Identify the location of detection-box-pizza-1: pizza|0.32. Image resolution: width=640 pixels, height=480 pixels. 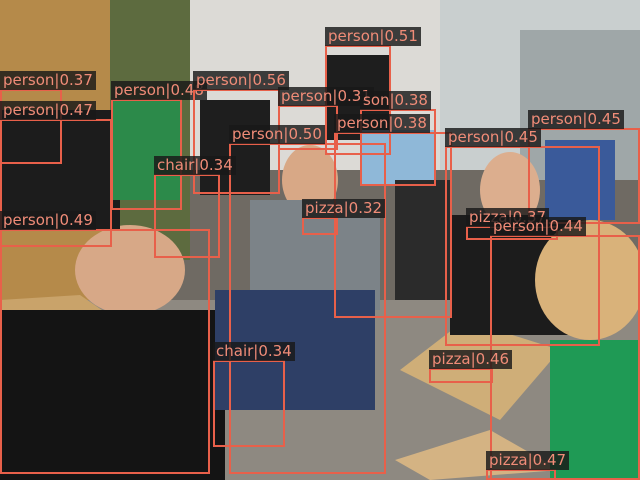
(344, 217).